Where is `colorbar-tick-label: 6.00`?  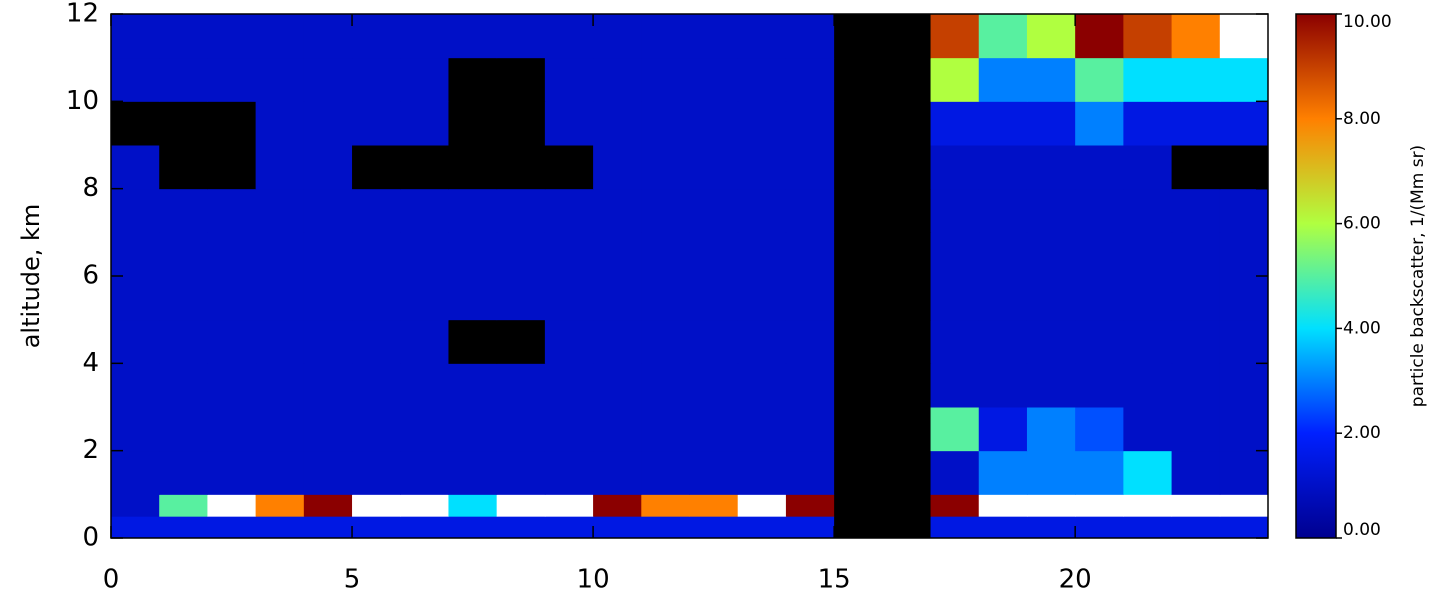 colorbar-tick-label: 6.00 is located at coordinates (1362, 224).